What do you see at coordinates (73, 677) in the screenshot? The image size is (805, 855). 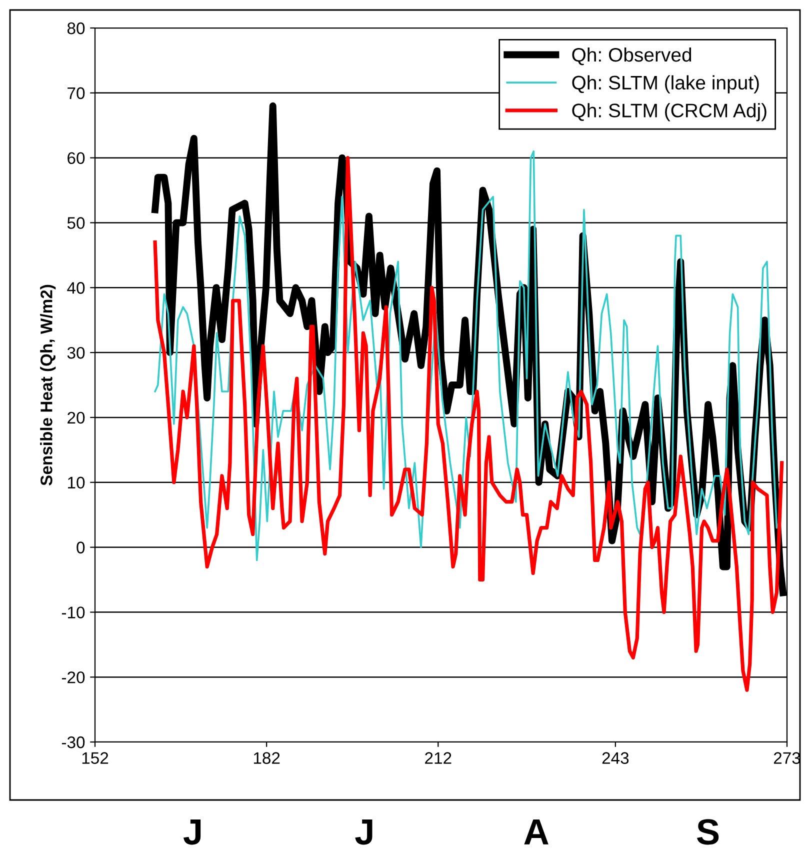 I see `y-tick-label: -20` at bounding box center [73, 677].